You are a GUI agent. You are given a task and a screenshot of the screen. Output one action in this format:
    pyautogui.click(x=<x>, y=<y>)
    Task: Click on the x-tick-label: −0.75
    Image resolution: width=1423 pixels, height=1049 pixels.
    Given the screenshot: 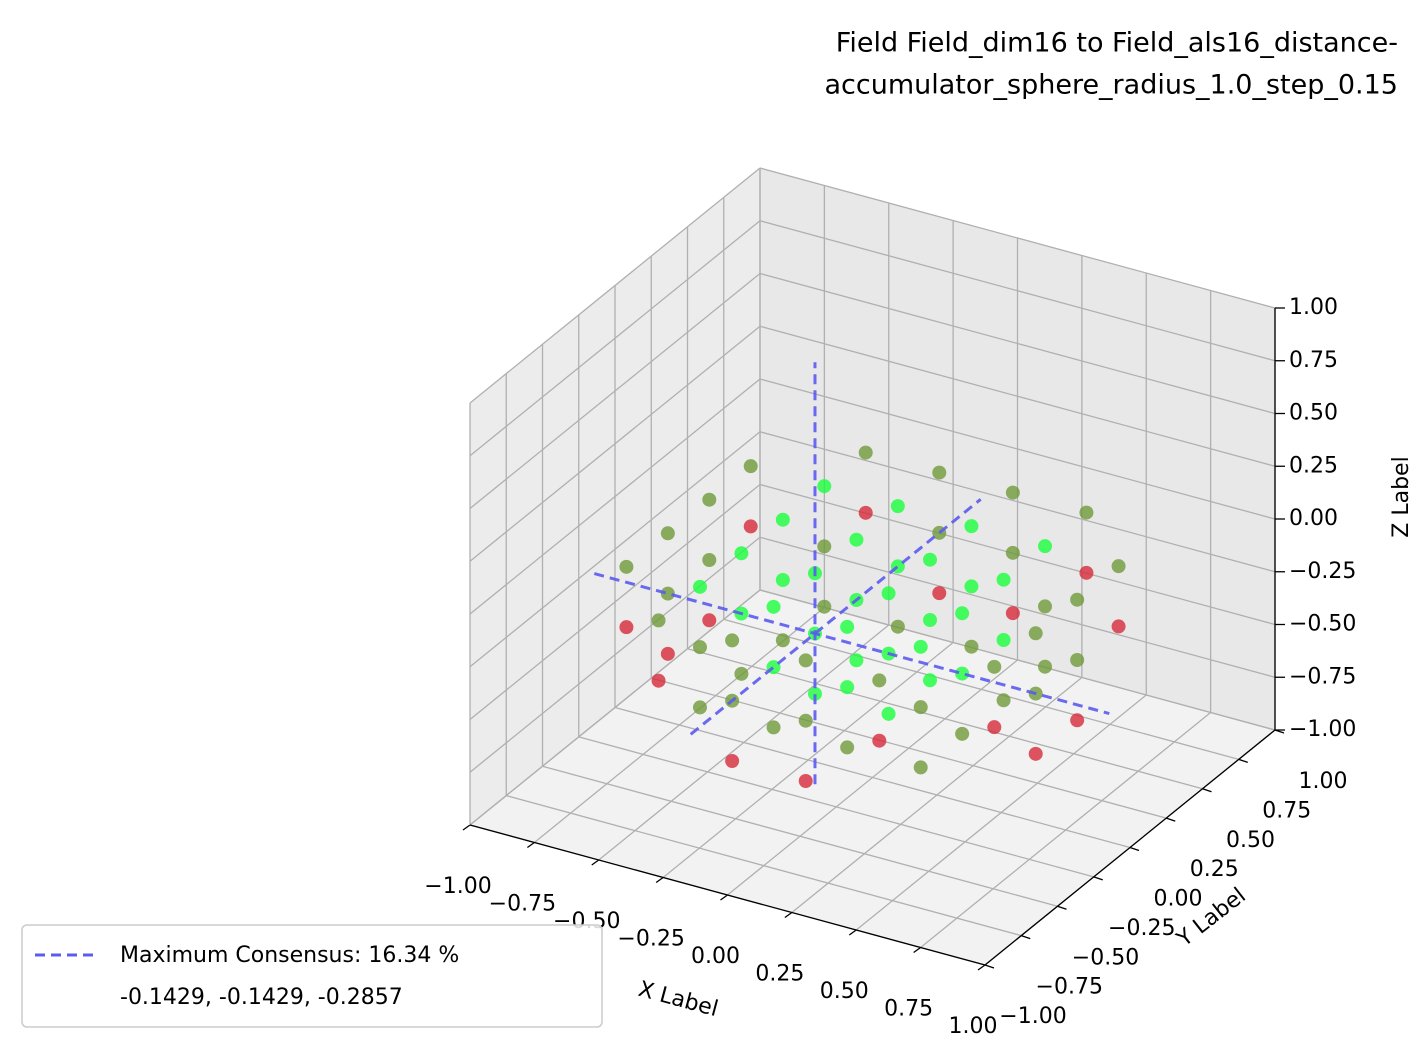 What is the action you would take?
    pyautogui.click(x=522, y=904)
    